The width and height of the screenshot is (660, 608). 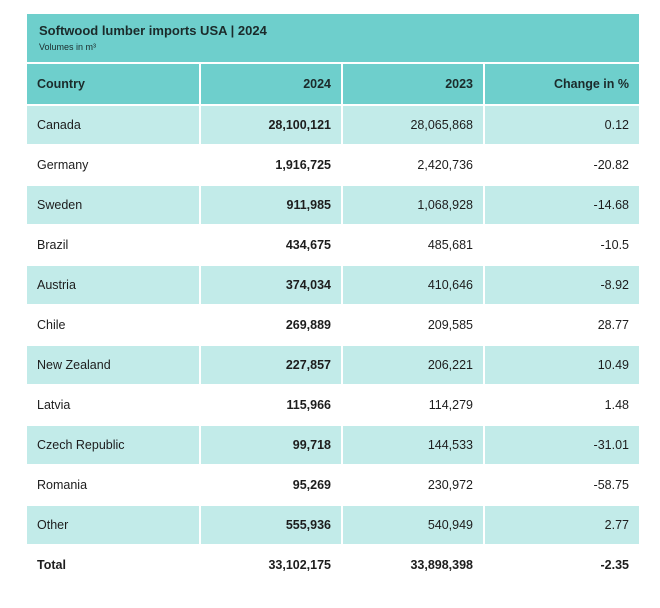 I want to click on value-2024-cell: 95,269, so click(x=272, y=484).